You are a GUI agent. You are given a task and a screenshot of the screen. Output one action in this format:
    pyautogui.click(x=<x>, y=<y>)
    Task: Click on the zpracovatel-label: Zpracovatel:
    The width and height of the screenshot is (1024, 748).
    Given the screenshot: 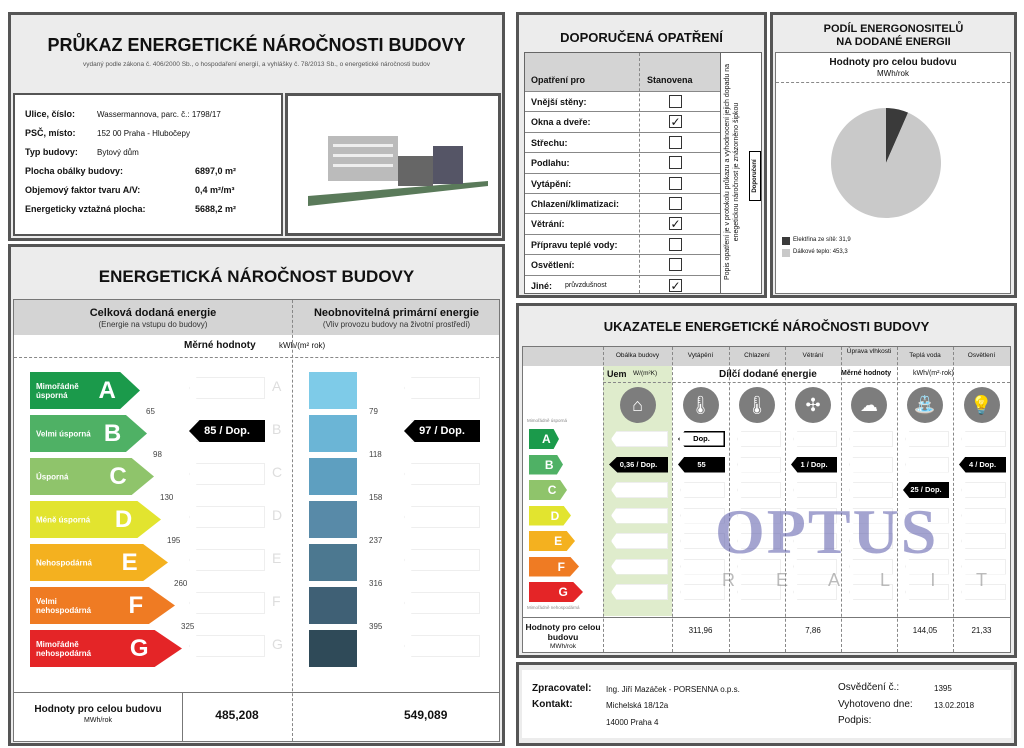 What is the action you would take?
    pyautogui.click(x=562, y=688)
    